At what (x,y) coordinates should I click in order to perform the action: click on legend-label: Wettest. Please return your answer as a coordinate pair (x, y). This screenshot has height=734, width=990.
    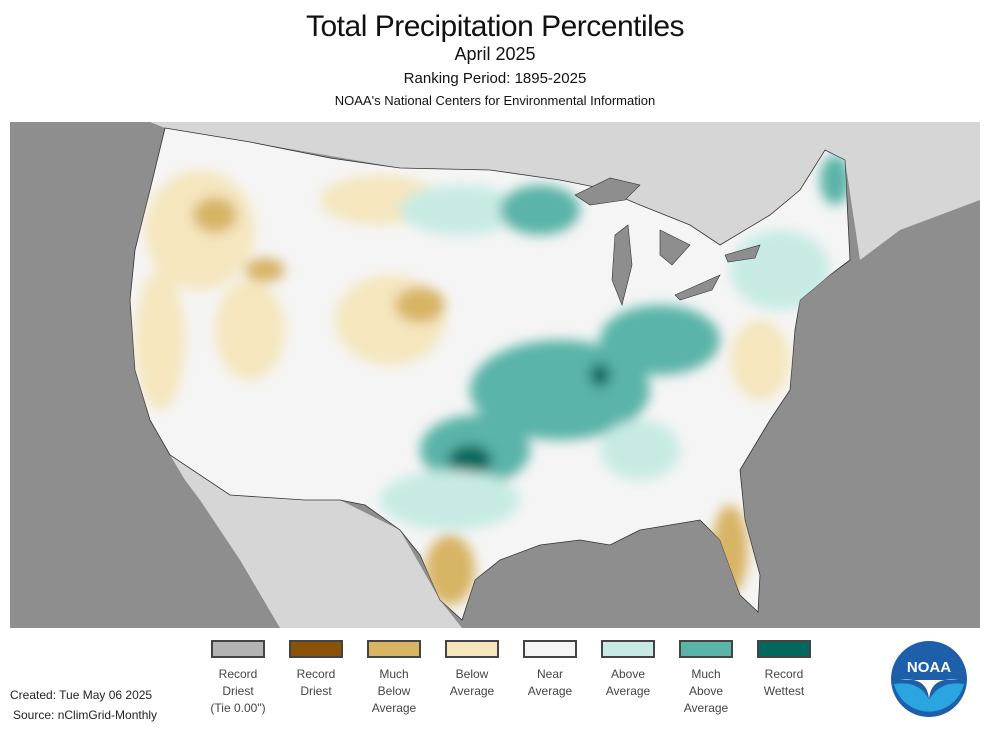
    Looking at the image, I should click on (784, 691).